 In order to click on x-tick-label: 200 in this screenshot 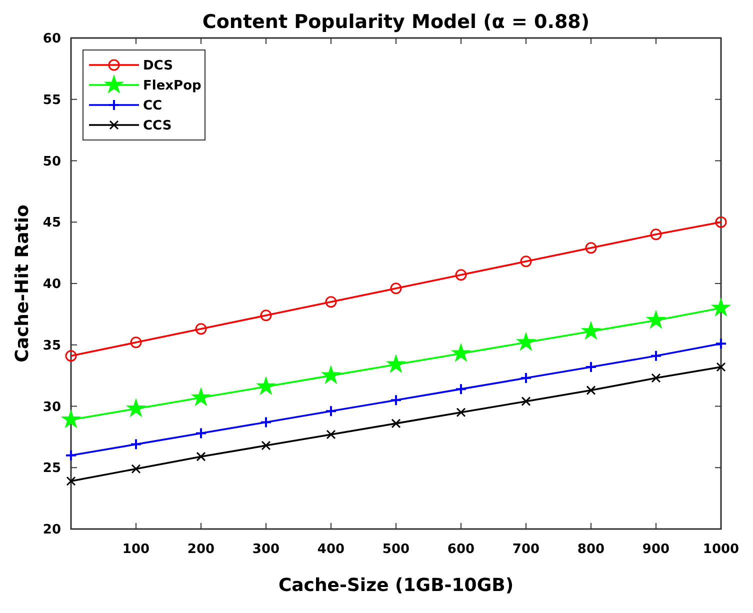, I will do `click(201, 549)`.